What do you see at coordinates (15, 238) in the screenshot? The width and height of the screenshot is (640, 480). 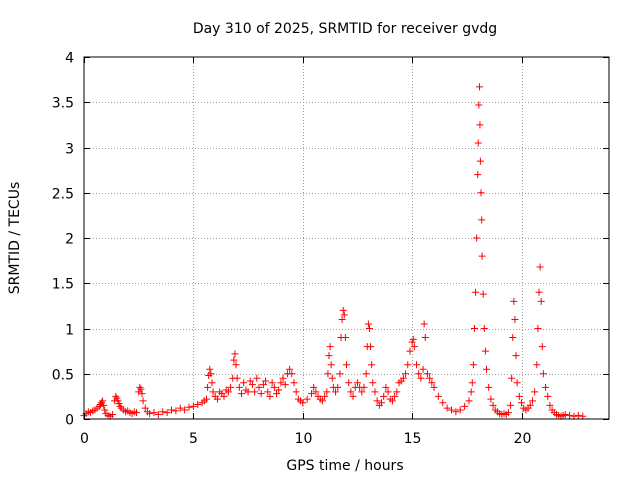 I see `y-axis-label: SRMTID / TECUs` at bounding box center [15, 238].